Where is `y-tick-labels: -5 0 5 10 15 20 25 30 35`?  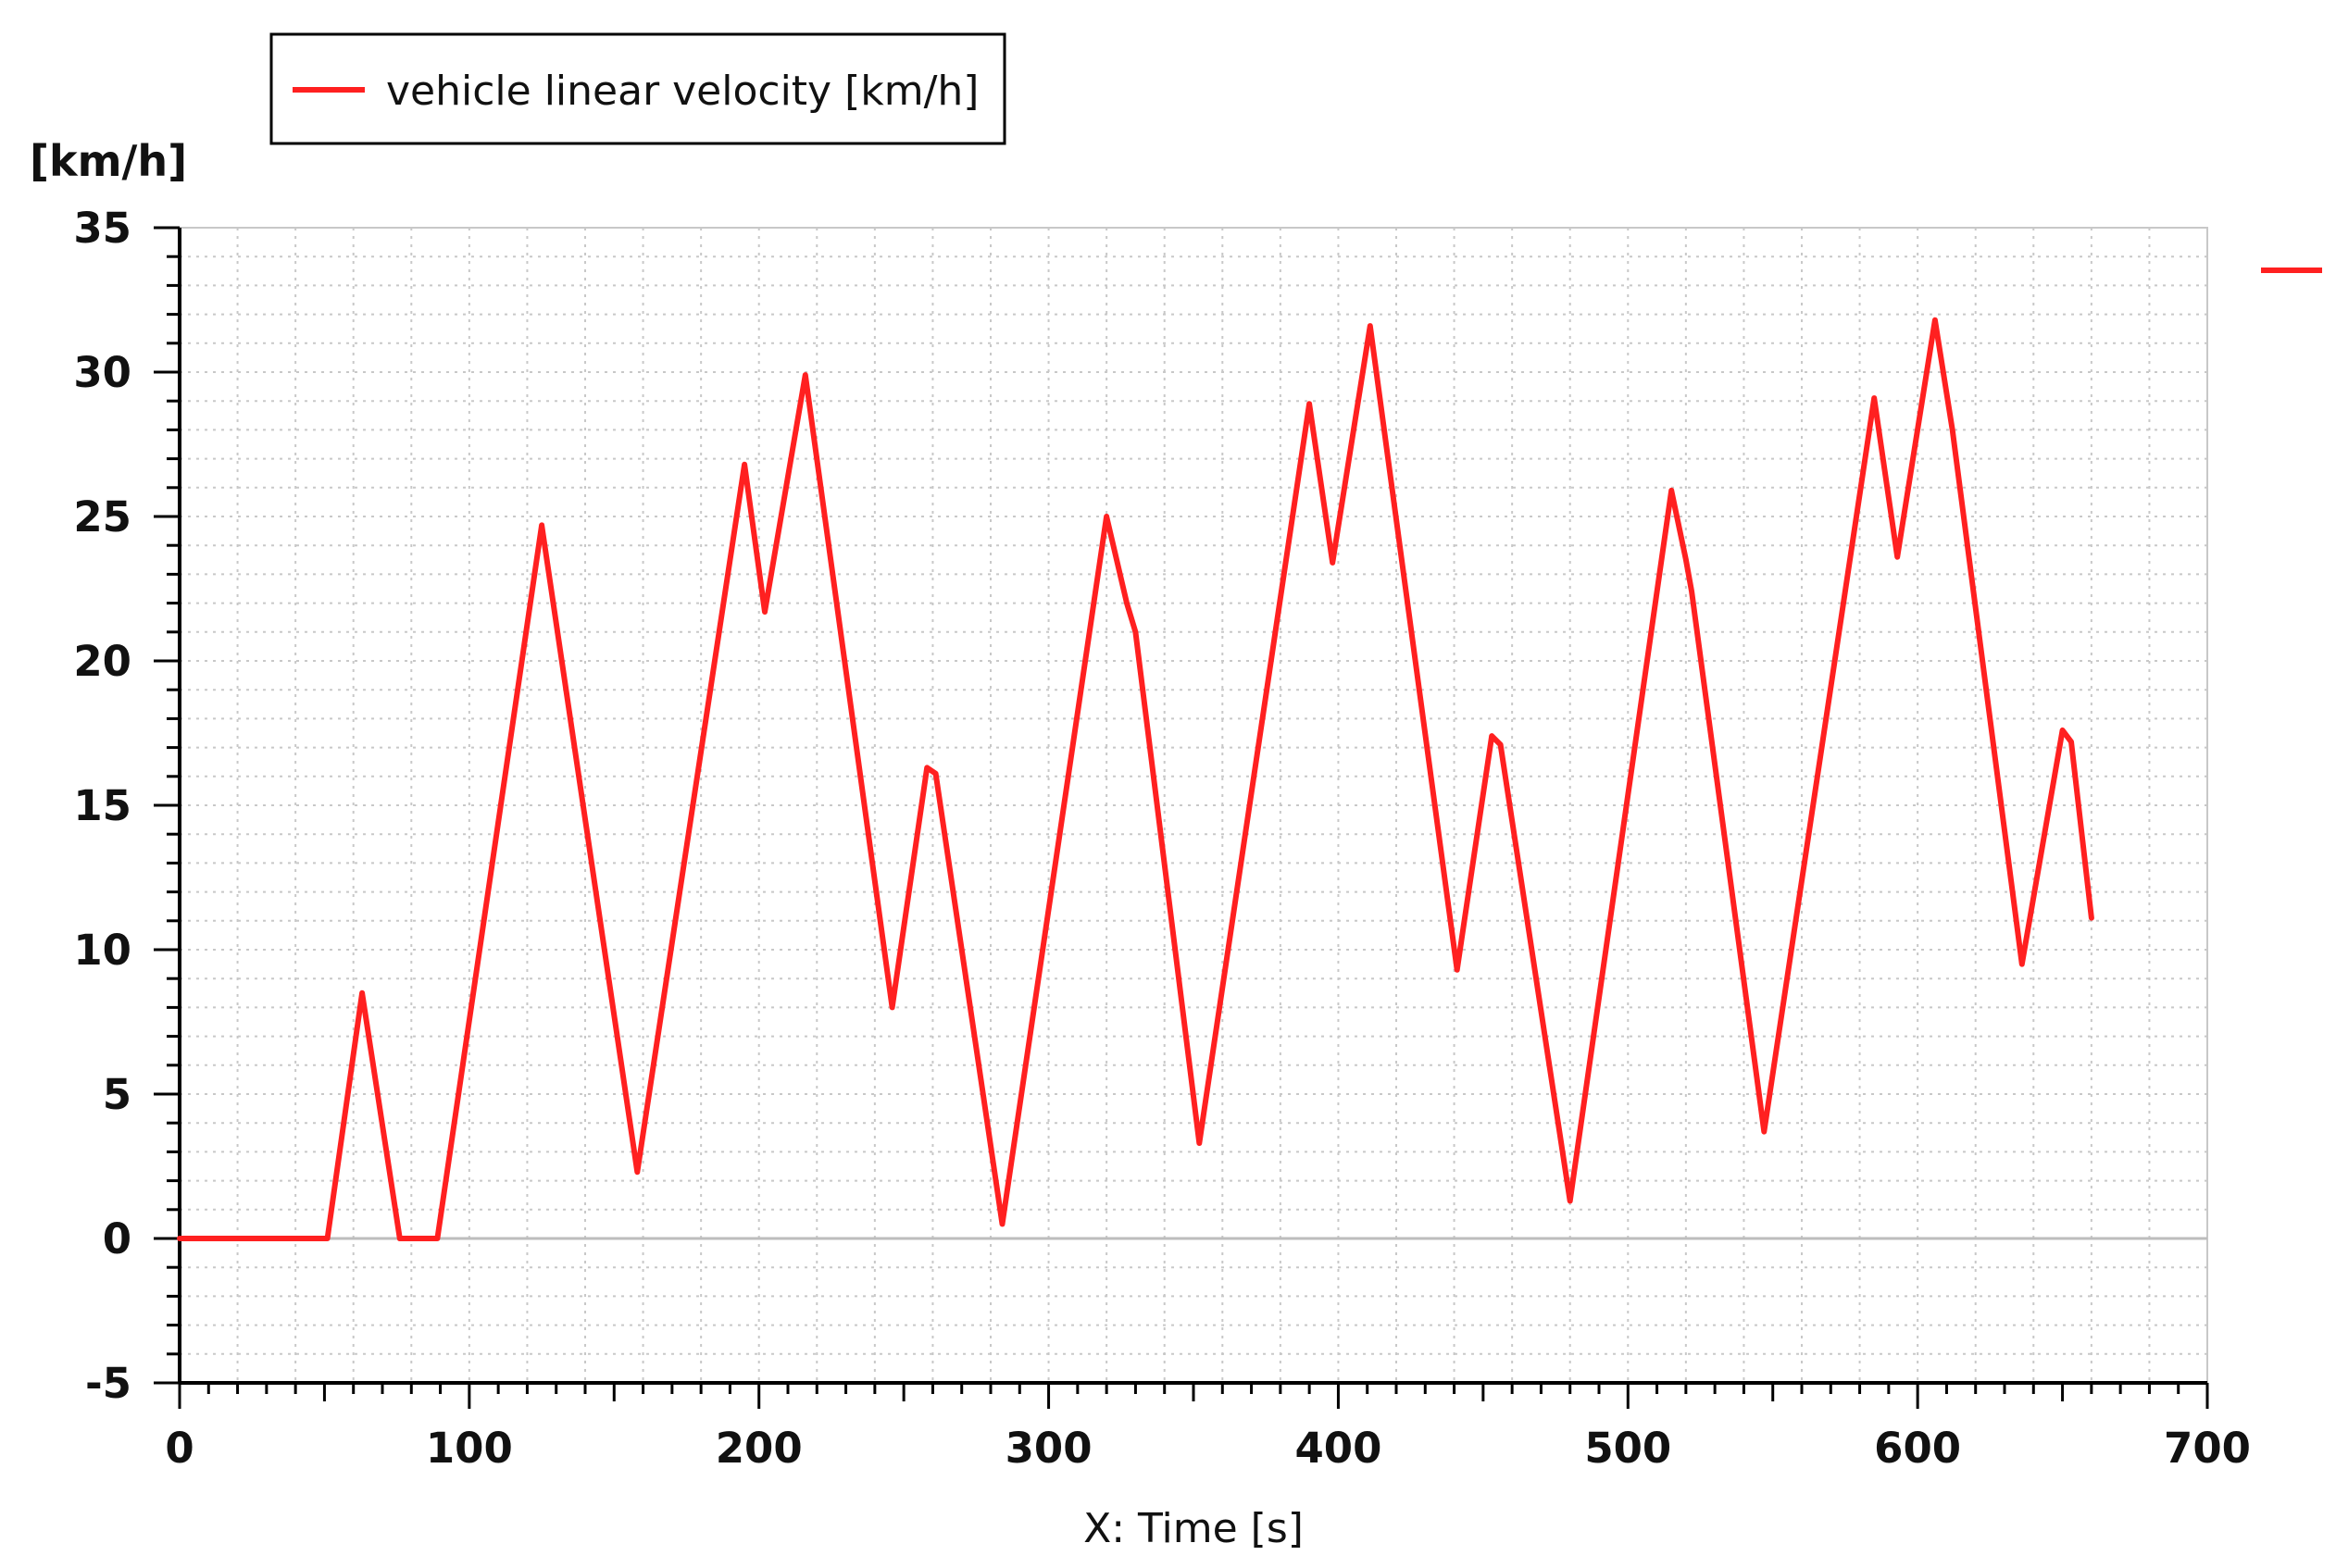 y-tick-labels: -5 0 5 10 15 20 25 30 35 is located at coordinates (102, 806).